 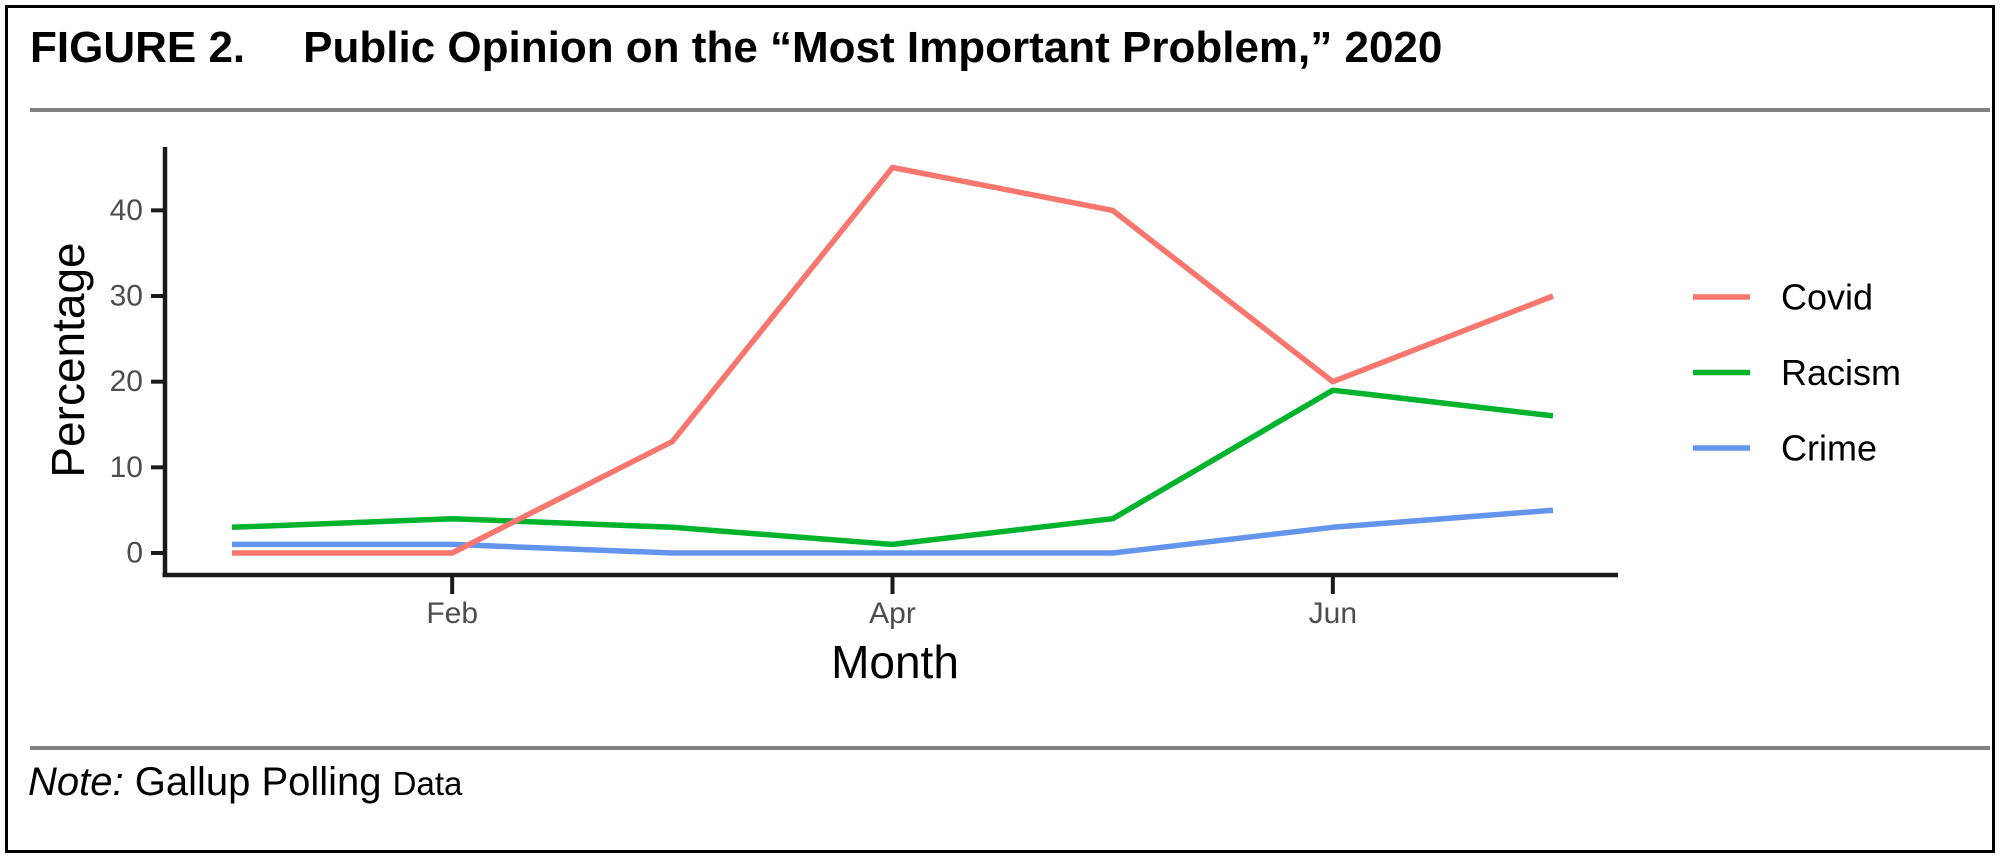 What do you see at coordinates (452, 613) in the screenshot?
I see `x-tick-label: Feb` at bounding box center [452, 613].